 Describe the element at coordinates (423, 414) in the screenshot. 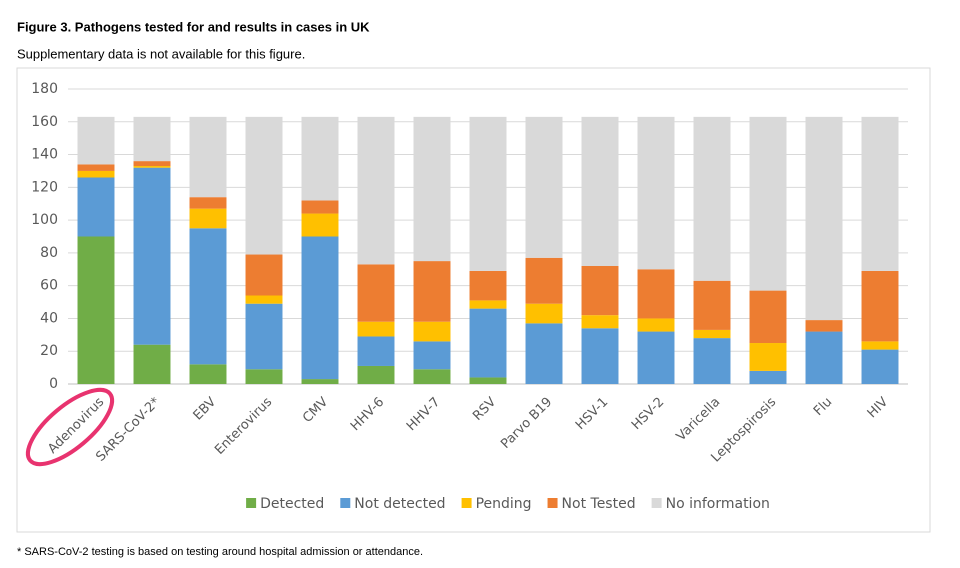

I see `x-tick-label: HHV-7` at that location.